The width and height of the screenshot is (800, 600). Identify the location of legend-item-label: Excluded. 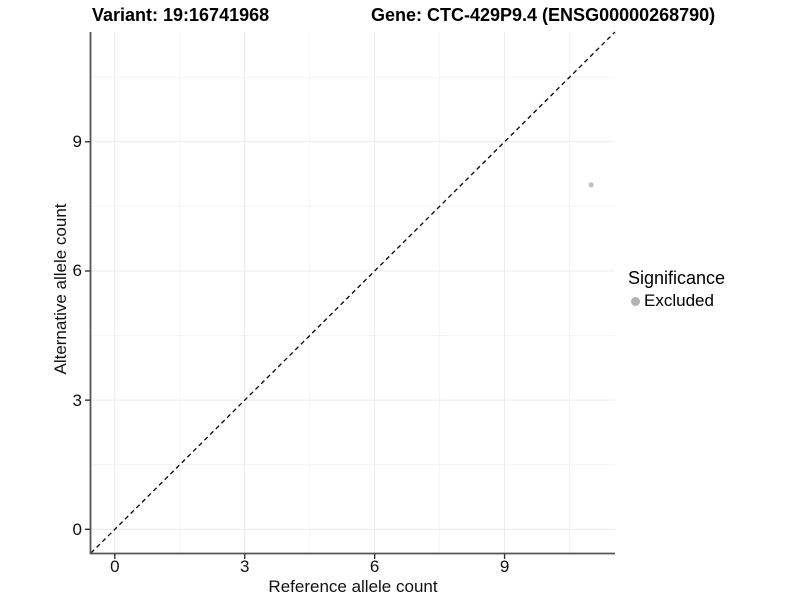
(679, 300).